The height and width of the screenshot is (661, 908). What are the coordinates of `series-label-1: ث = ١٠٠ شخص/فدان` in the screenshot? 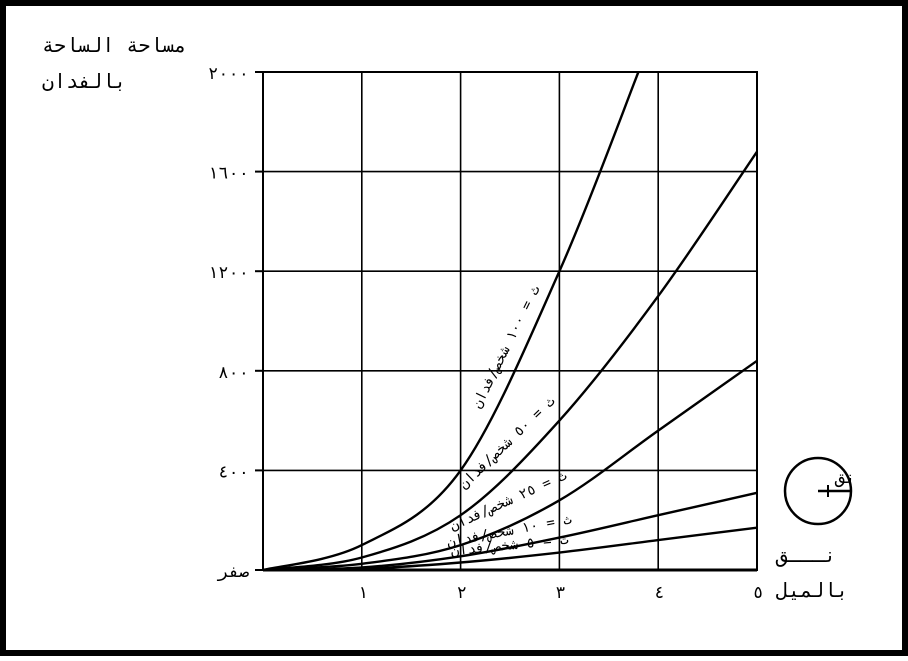 It's located at (506, 347).